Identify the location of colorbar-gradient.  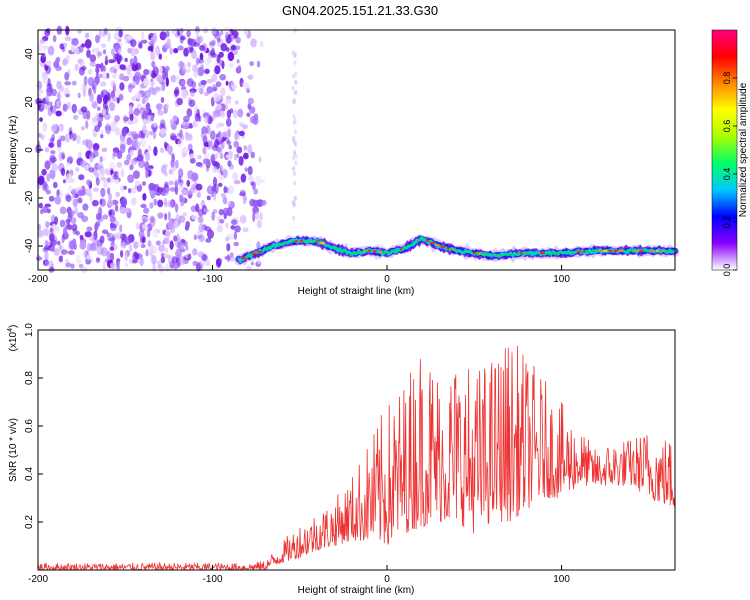
(724, 150).